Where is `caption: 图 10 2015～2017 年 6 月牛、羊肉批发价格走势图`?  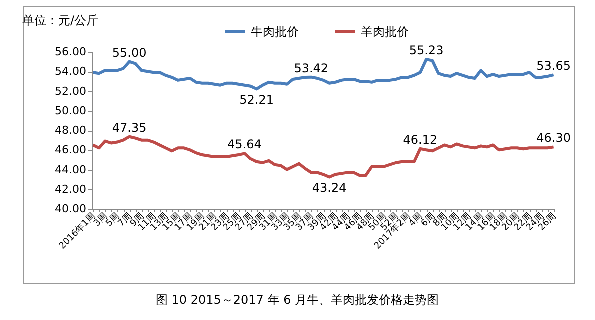 caption: 图 10 2015～2017 年 6 月牛、羊肉批发价格走势图 is located at coordinates (297, 300).